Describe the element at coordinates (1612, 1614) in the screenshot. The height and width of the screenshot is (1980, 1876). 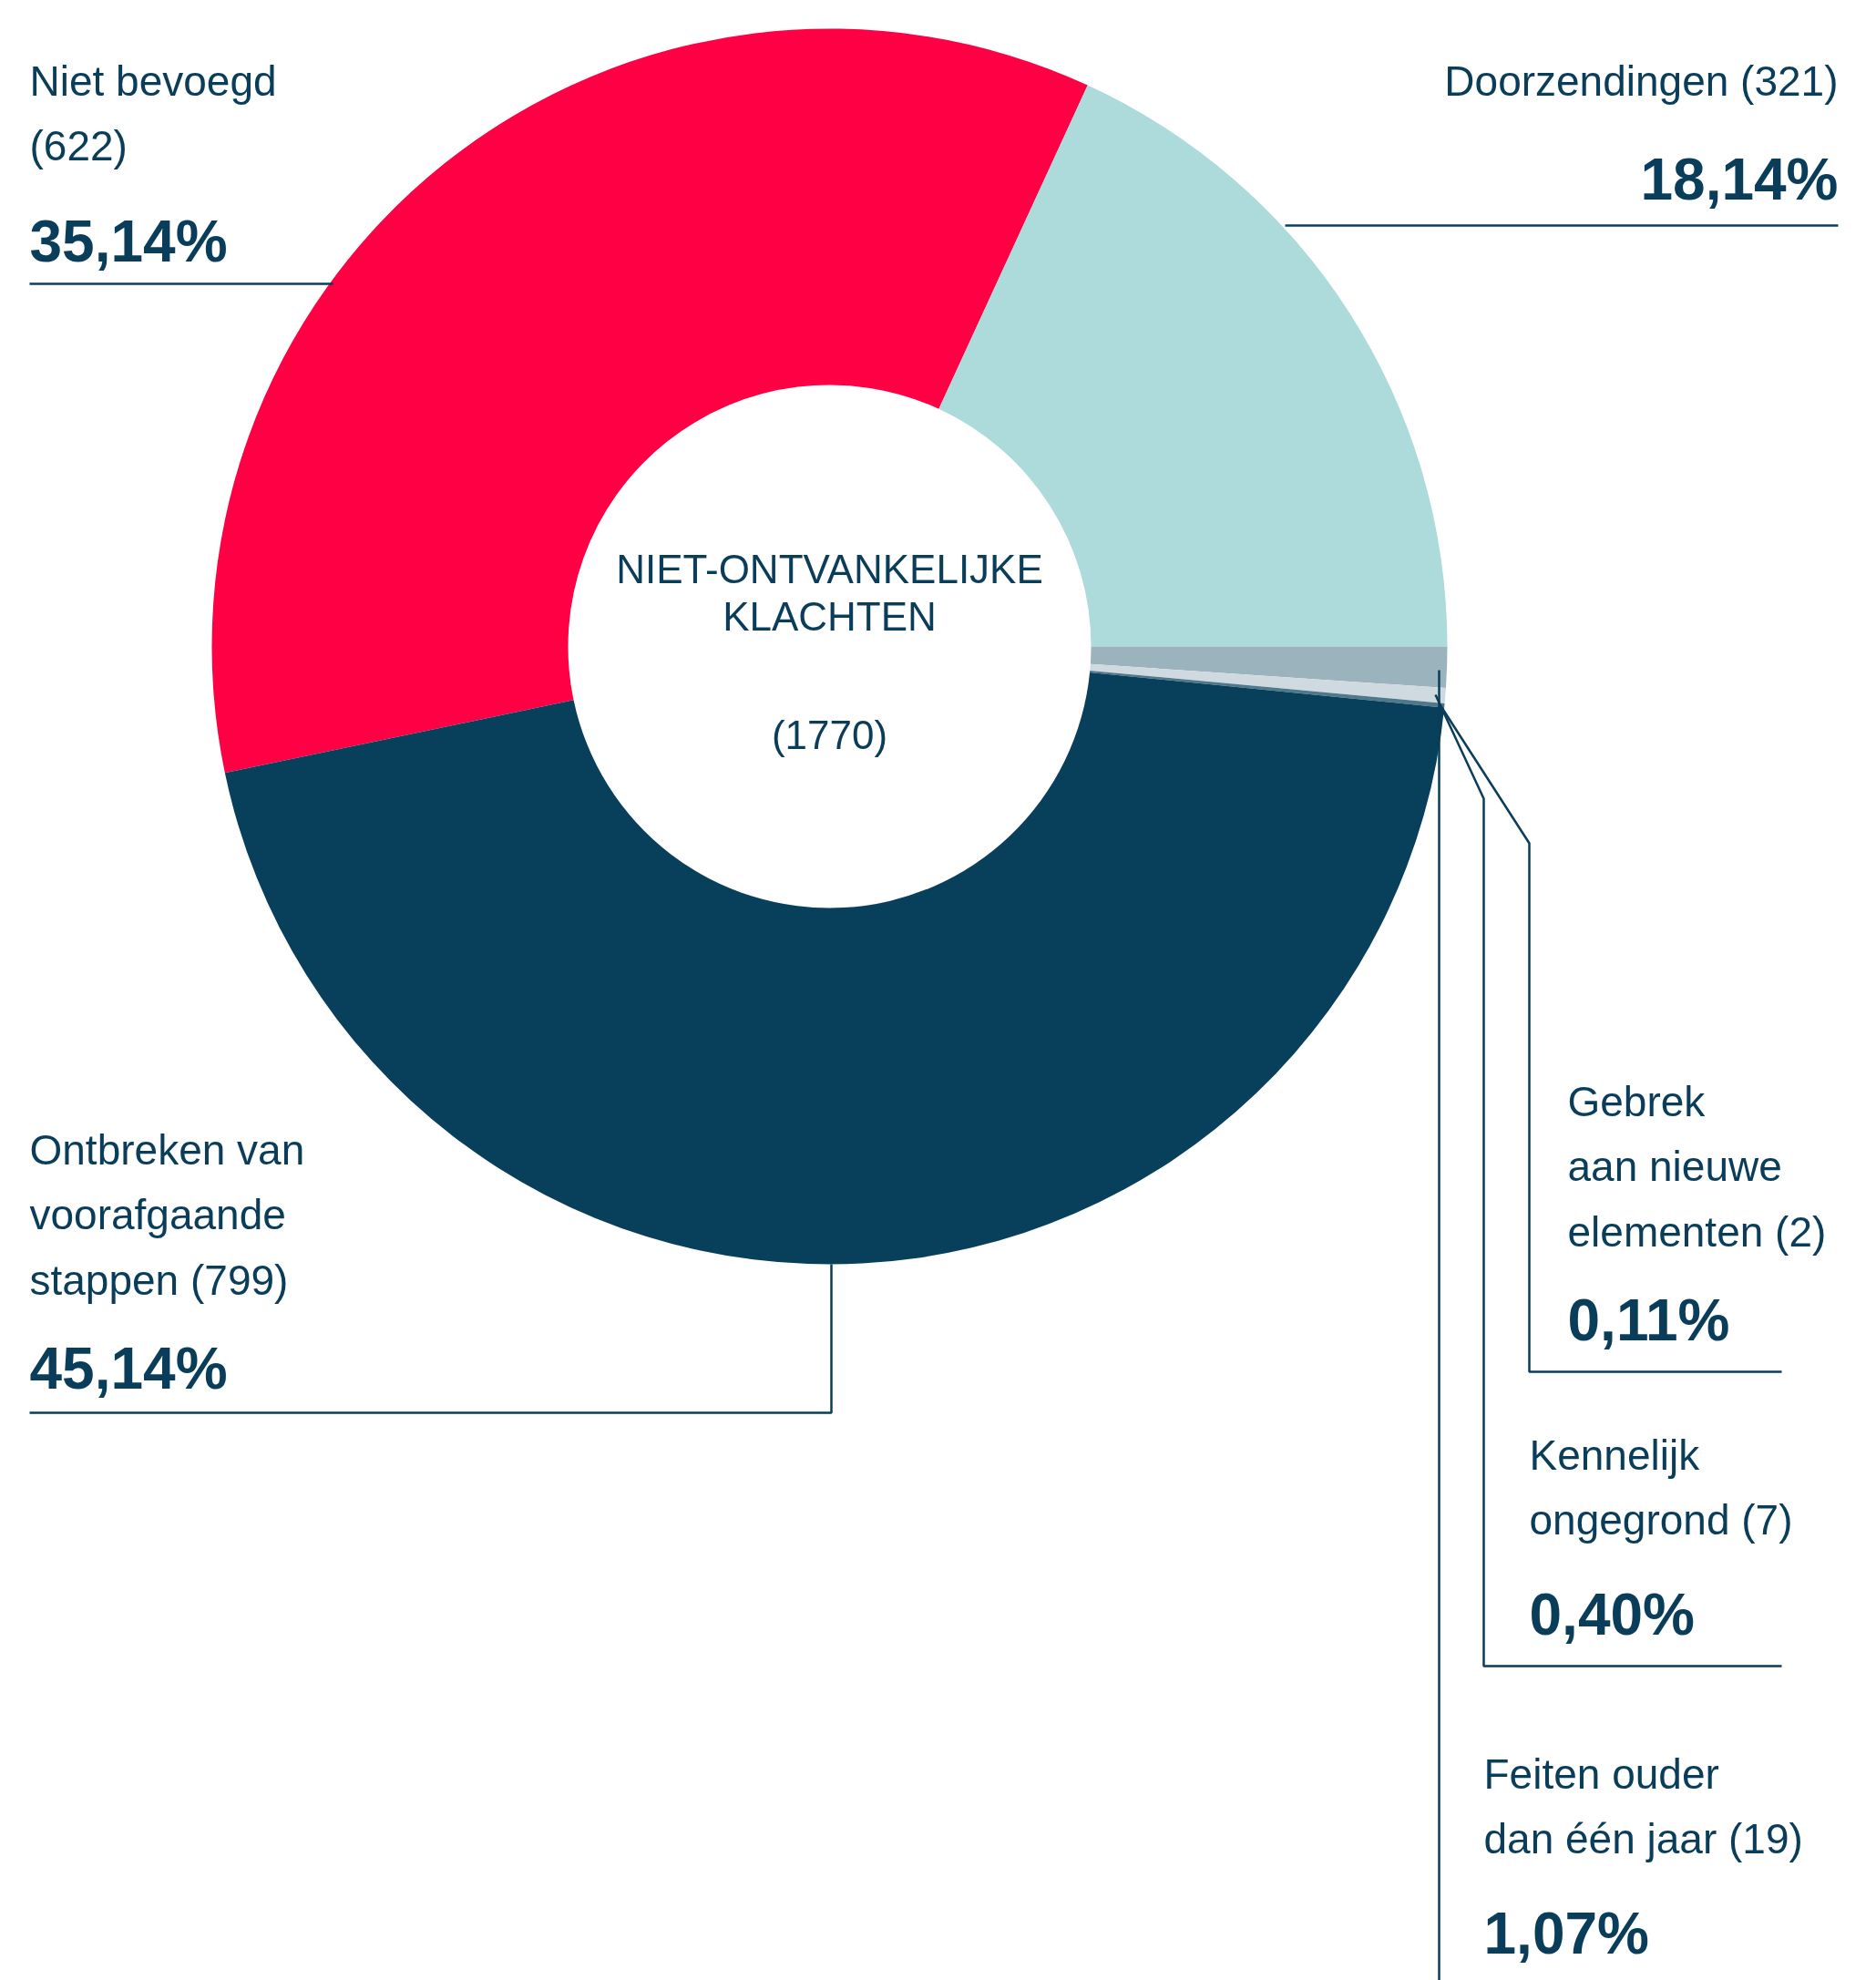
I see `data-label: 0,40%` at that location.